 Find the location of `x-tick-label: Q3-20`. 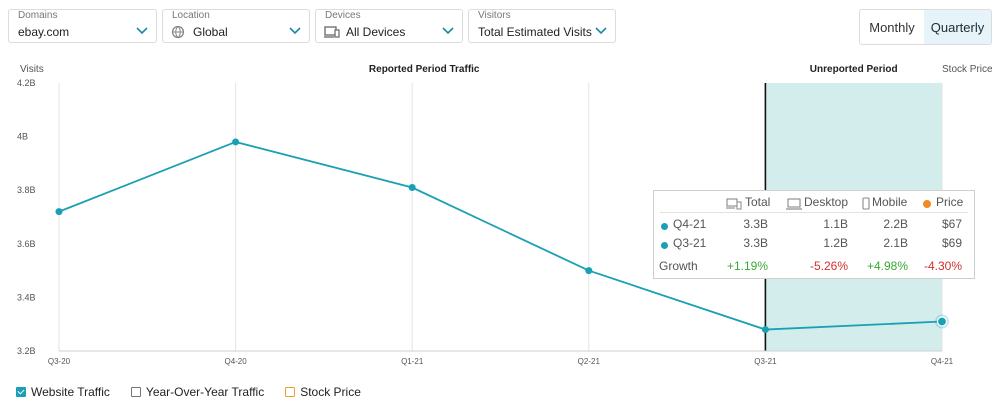

x-tick-label: Q3-20 is located at coordinates (59, 361).